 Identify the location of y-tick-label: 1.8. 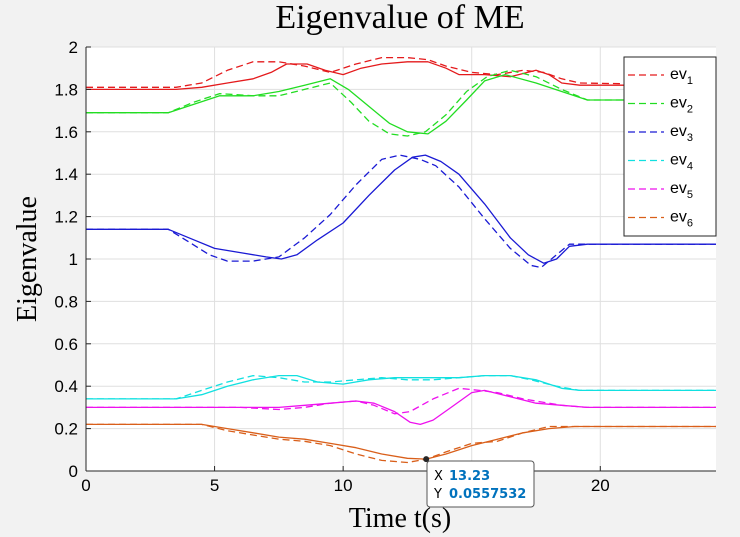
(66, 89).